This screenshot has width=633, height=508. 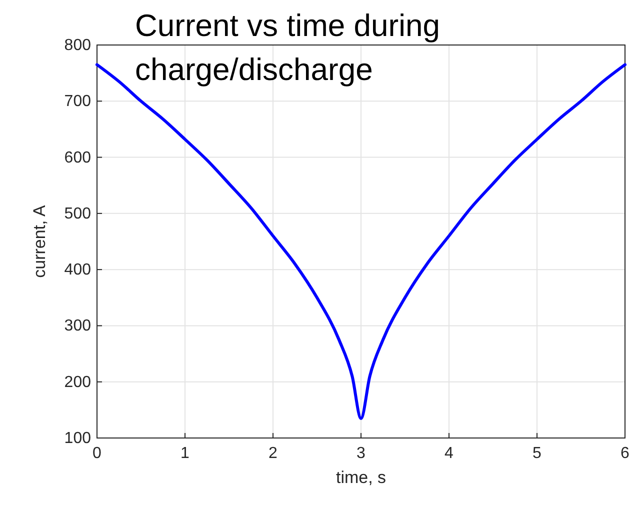 What do you see at coordinates (449, 453) in the screenshot?
I see `x-tick-label: 4` at bounding box center [449, 453].